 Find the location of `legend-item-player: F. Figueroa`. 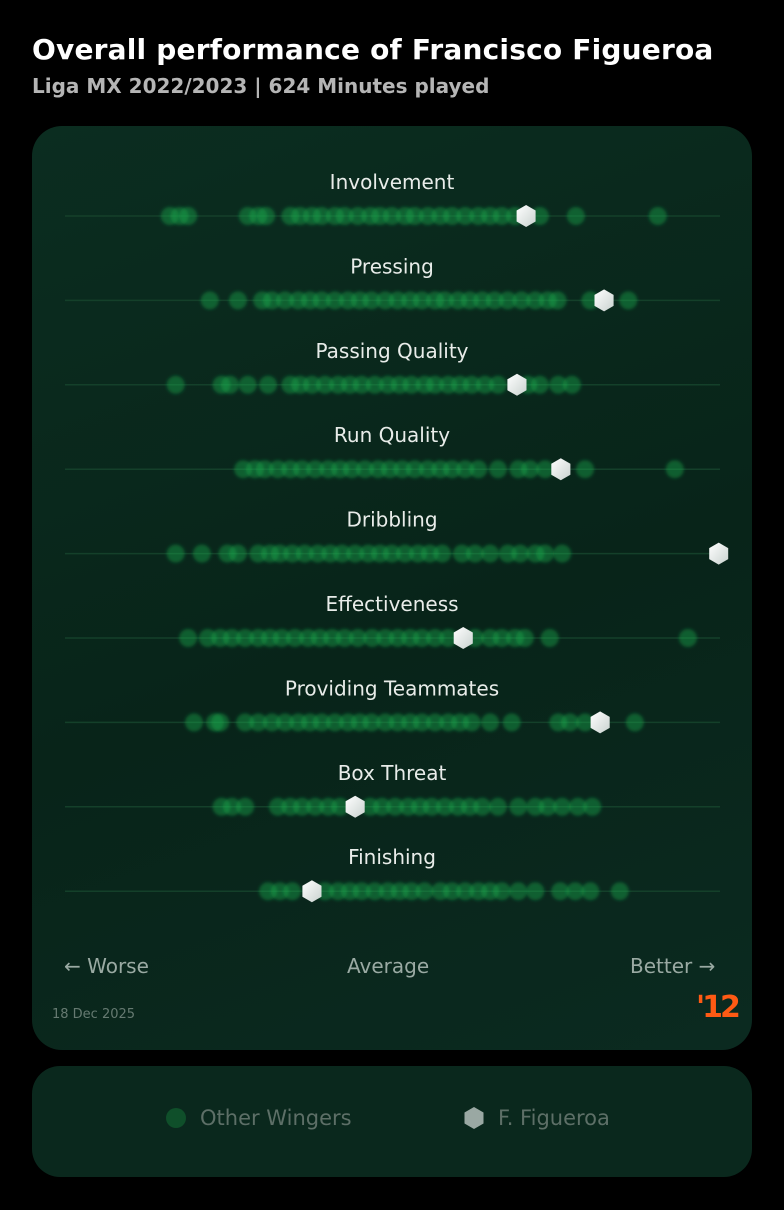

legend-item-player: F. Figueroa is located at coordinates (537, 1118).